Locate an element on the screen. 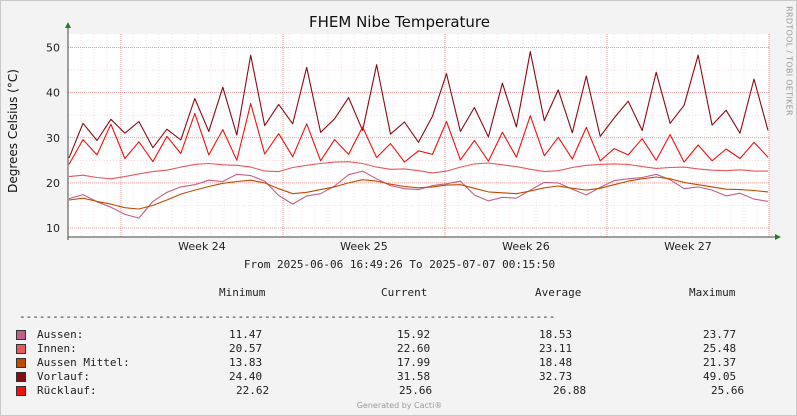 This screenshot has width=797, height=416. legend-current: 22.60 is located at coordinates (414, 348).